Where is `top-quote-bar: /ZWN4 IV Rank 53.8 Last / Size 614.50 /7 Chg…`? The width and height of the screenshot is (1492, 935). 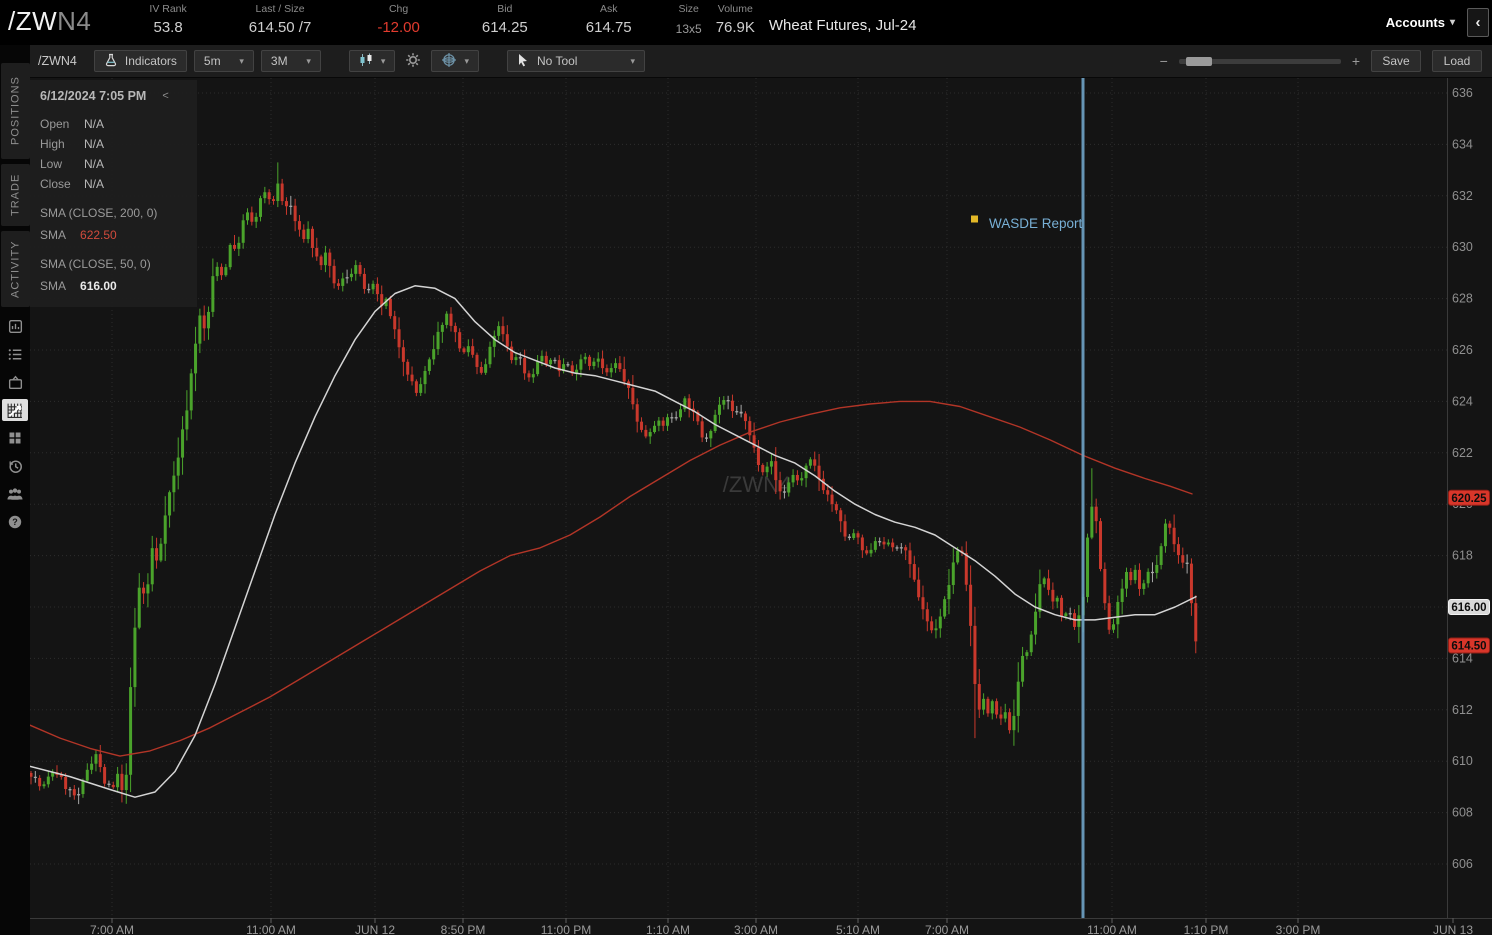 top-quote-bar: /ZWN4 IV Rank 53.8 Last / Size 614.50 /7 Chg… is located at coordinates (746, 22).